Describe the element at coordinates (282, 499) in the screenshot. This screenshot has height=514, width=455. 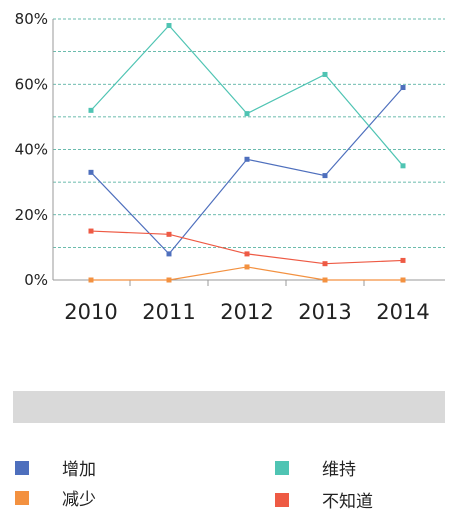
I see `legend-swatch-unknown` at that location.